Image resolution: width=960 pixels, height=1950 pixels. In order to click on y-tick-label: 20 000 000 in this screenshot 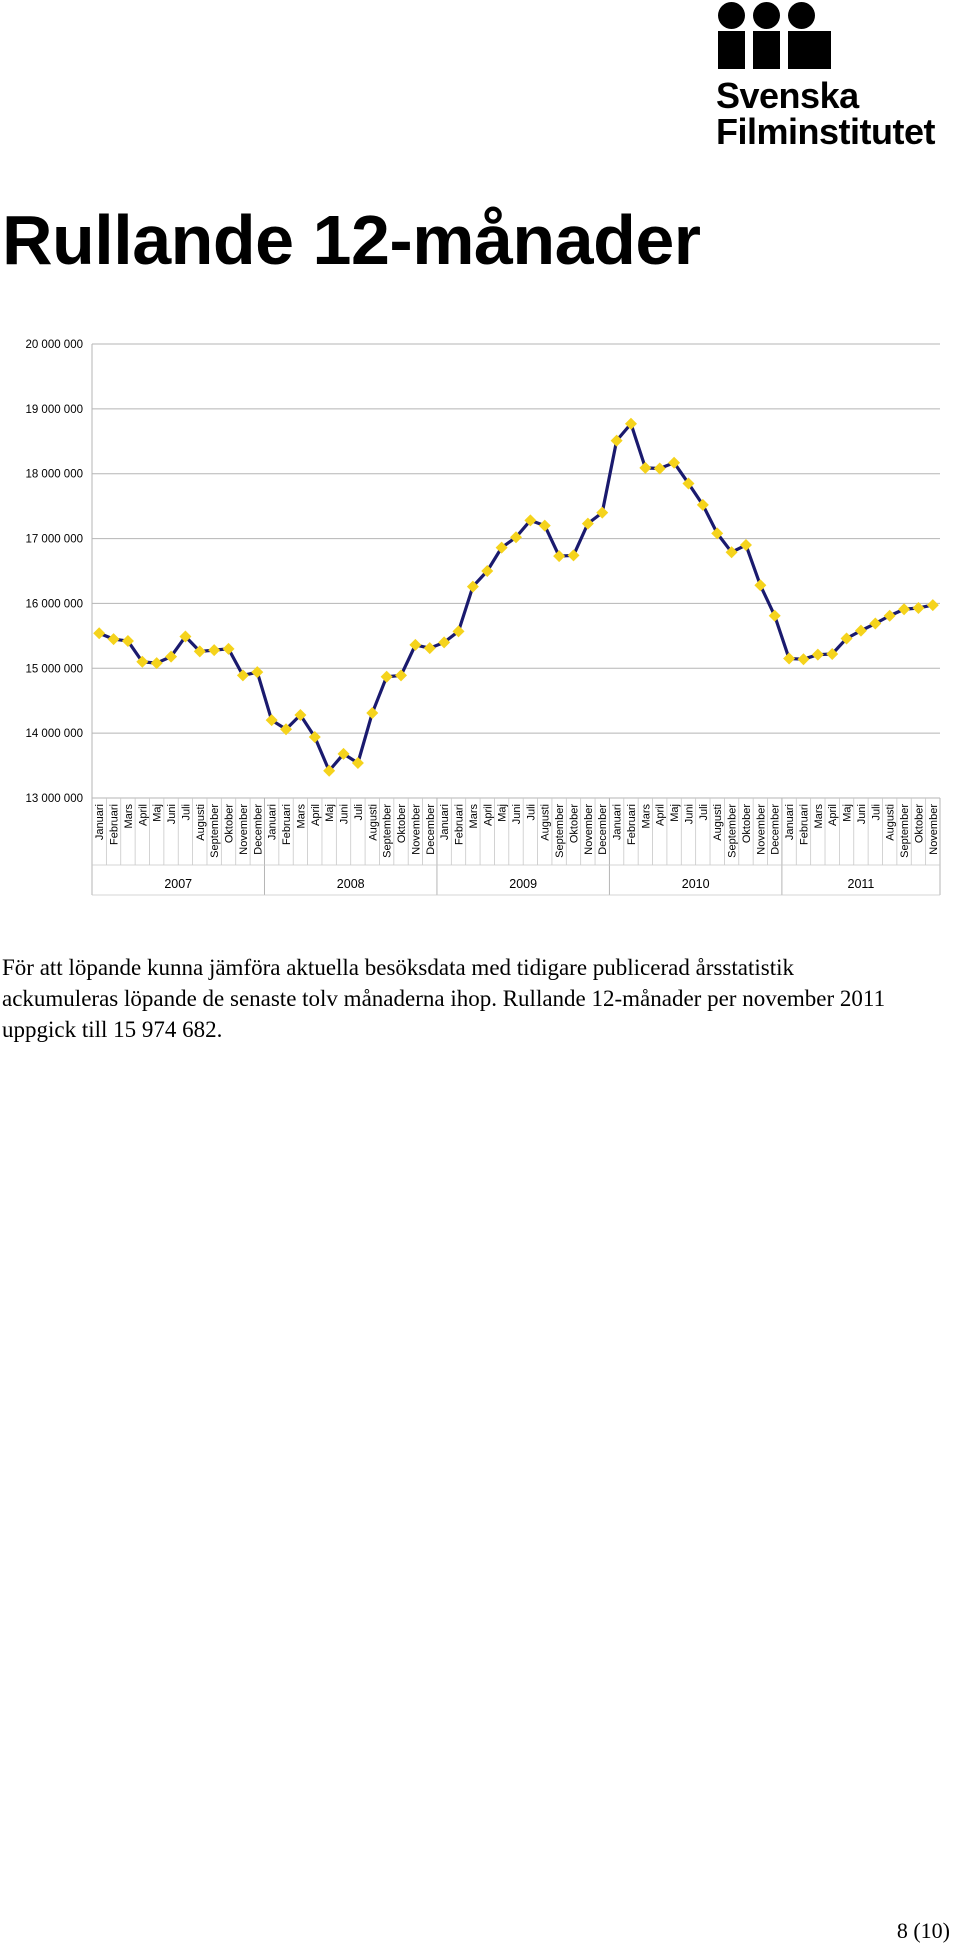, I will do `click(54, 345)`.